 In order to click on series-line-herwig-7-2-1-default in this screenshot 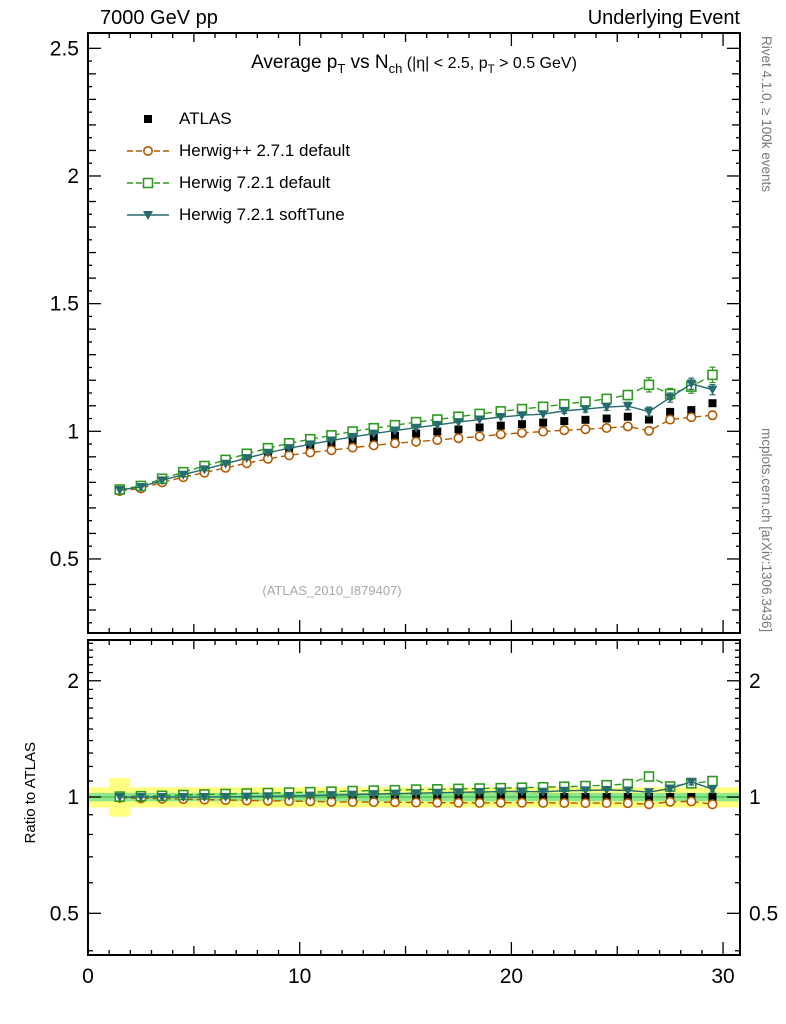, I will do `click(416, 432)`.